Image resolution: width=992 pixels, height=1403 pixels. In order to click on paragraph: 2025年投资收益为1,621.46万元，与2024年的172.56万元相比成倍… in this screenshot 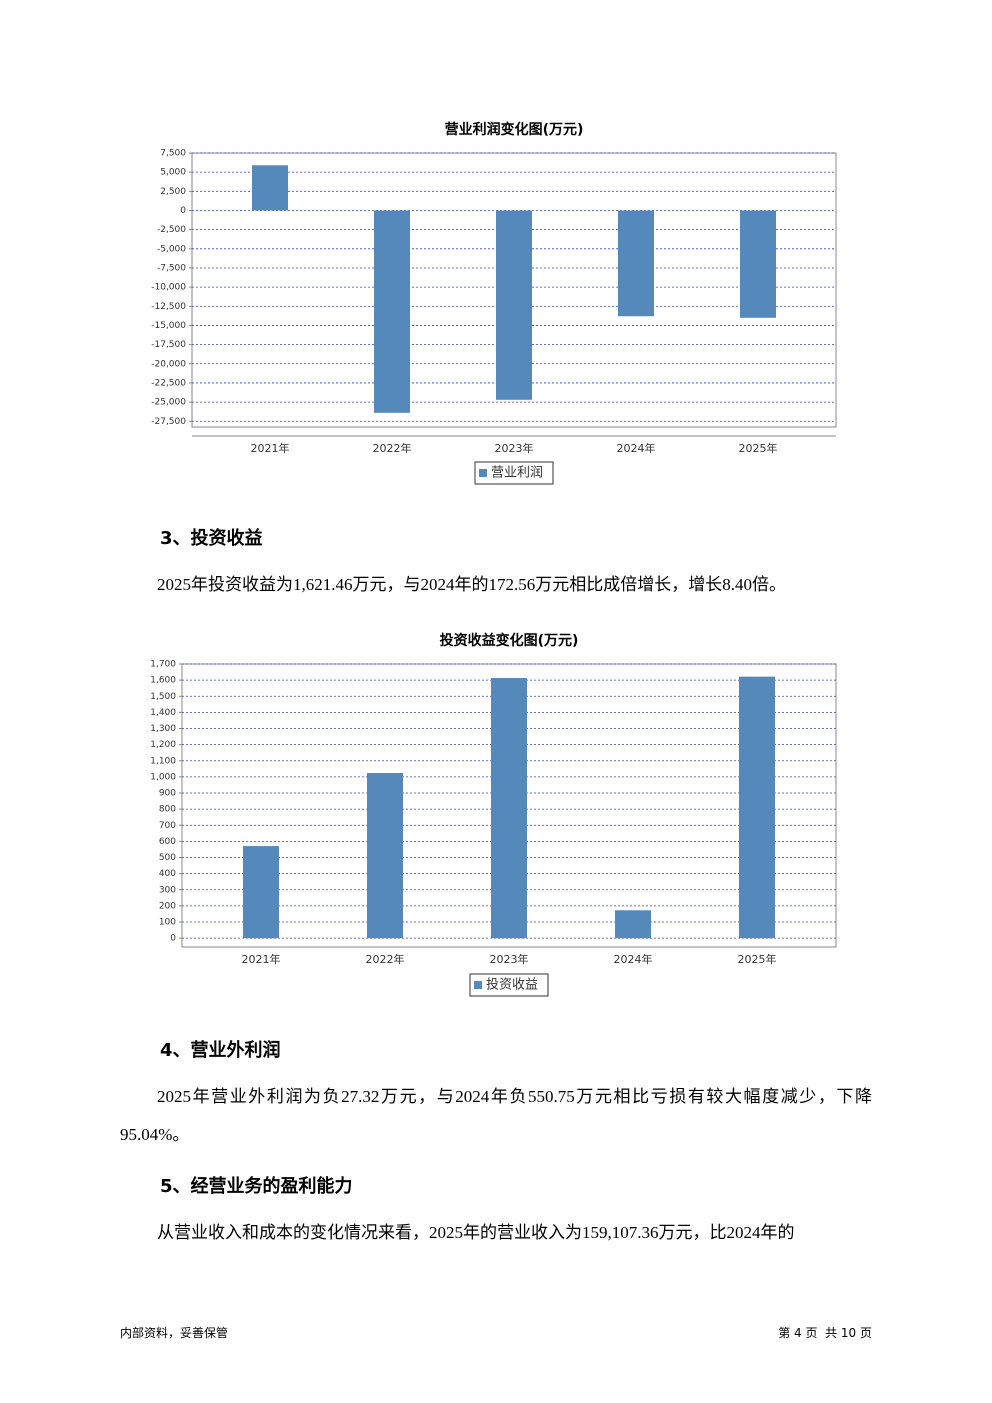, I will do `click(471, 584)`.